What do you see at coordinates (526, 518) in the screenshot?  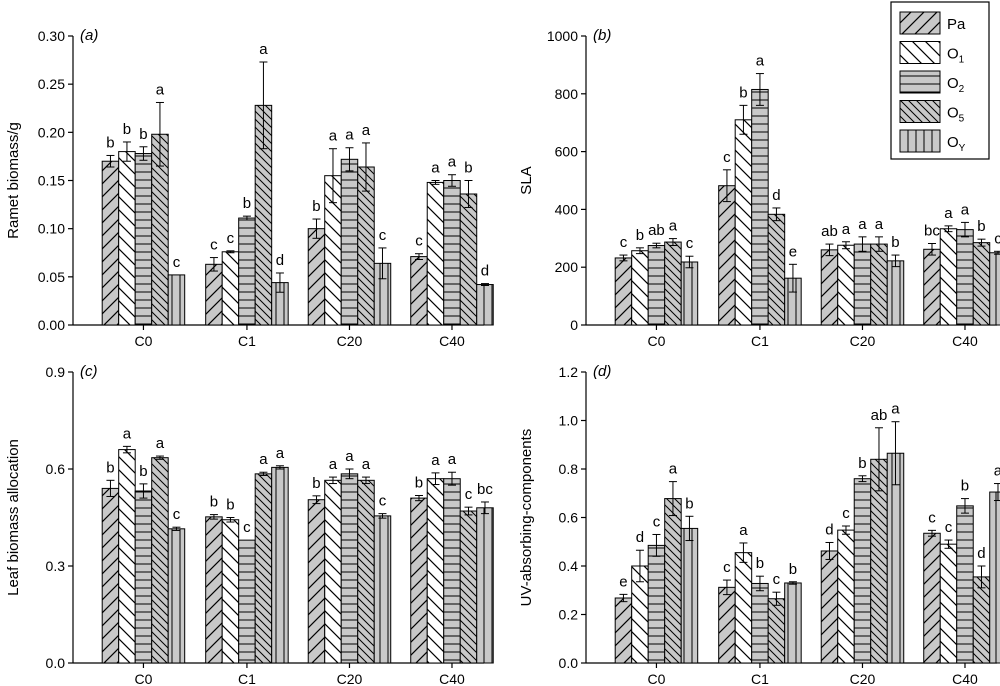 I see `y-axis-label: UV-absorbing-components` at bounding box center [526, 518].